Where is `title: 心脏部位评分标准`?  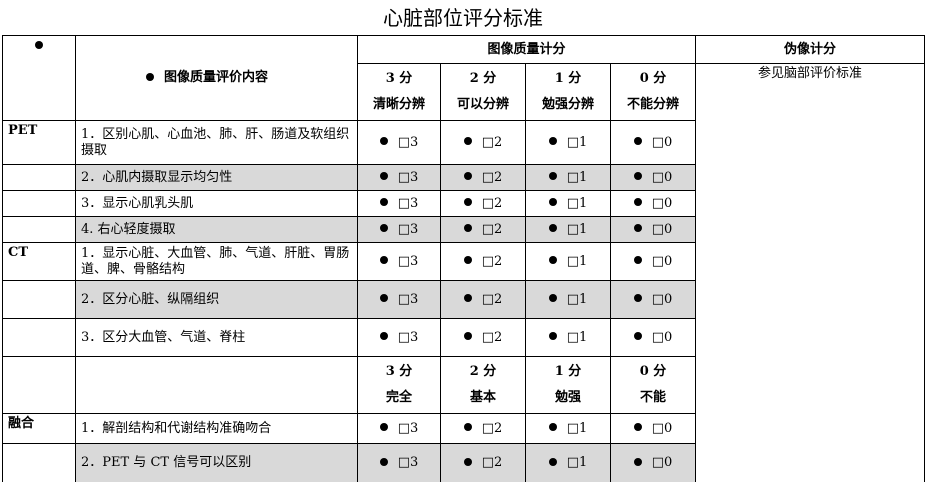 title: 心脏部位评分标准 is located at coordinates (463, 18).